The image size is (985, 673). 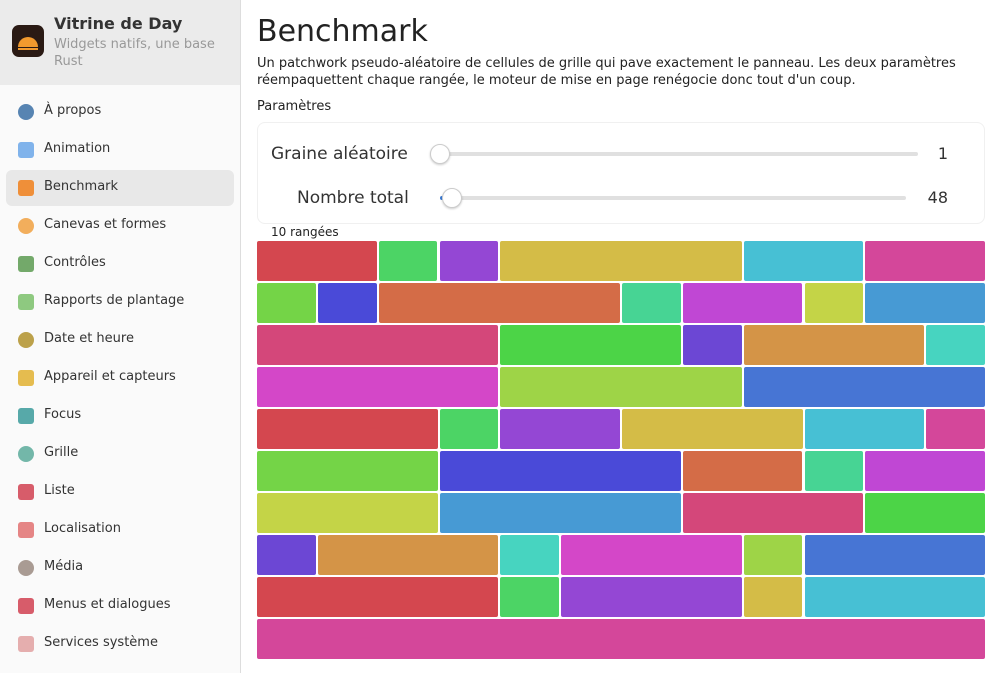 I want to click on nav-item: Canevas et formes, so click(x=120, y=226).